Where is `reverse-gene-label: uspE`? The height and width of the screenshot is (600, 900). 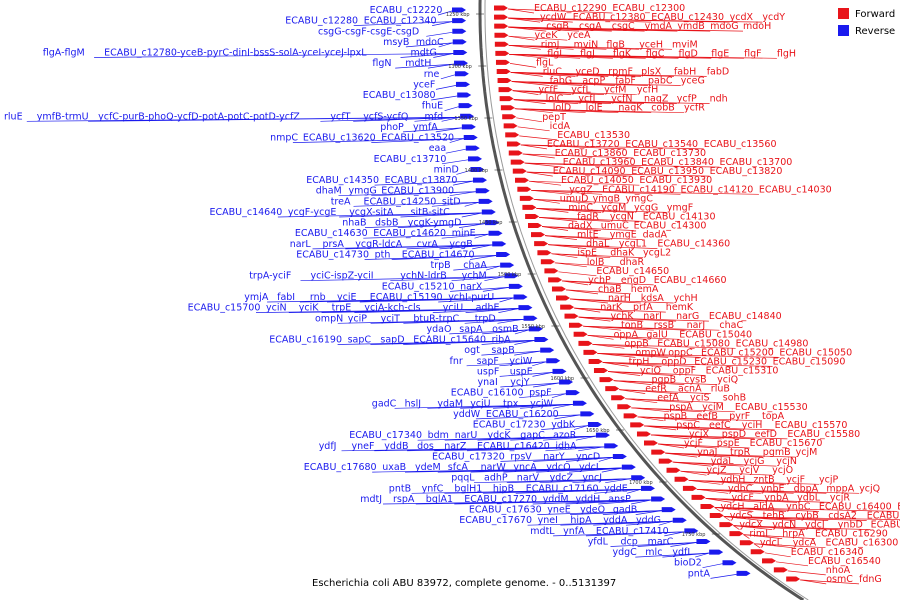 reverse-gene-label: uspE is located at coordinates (521, 371).